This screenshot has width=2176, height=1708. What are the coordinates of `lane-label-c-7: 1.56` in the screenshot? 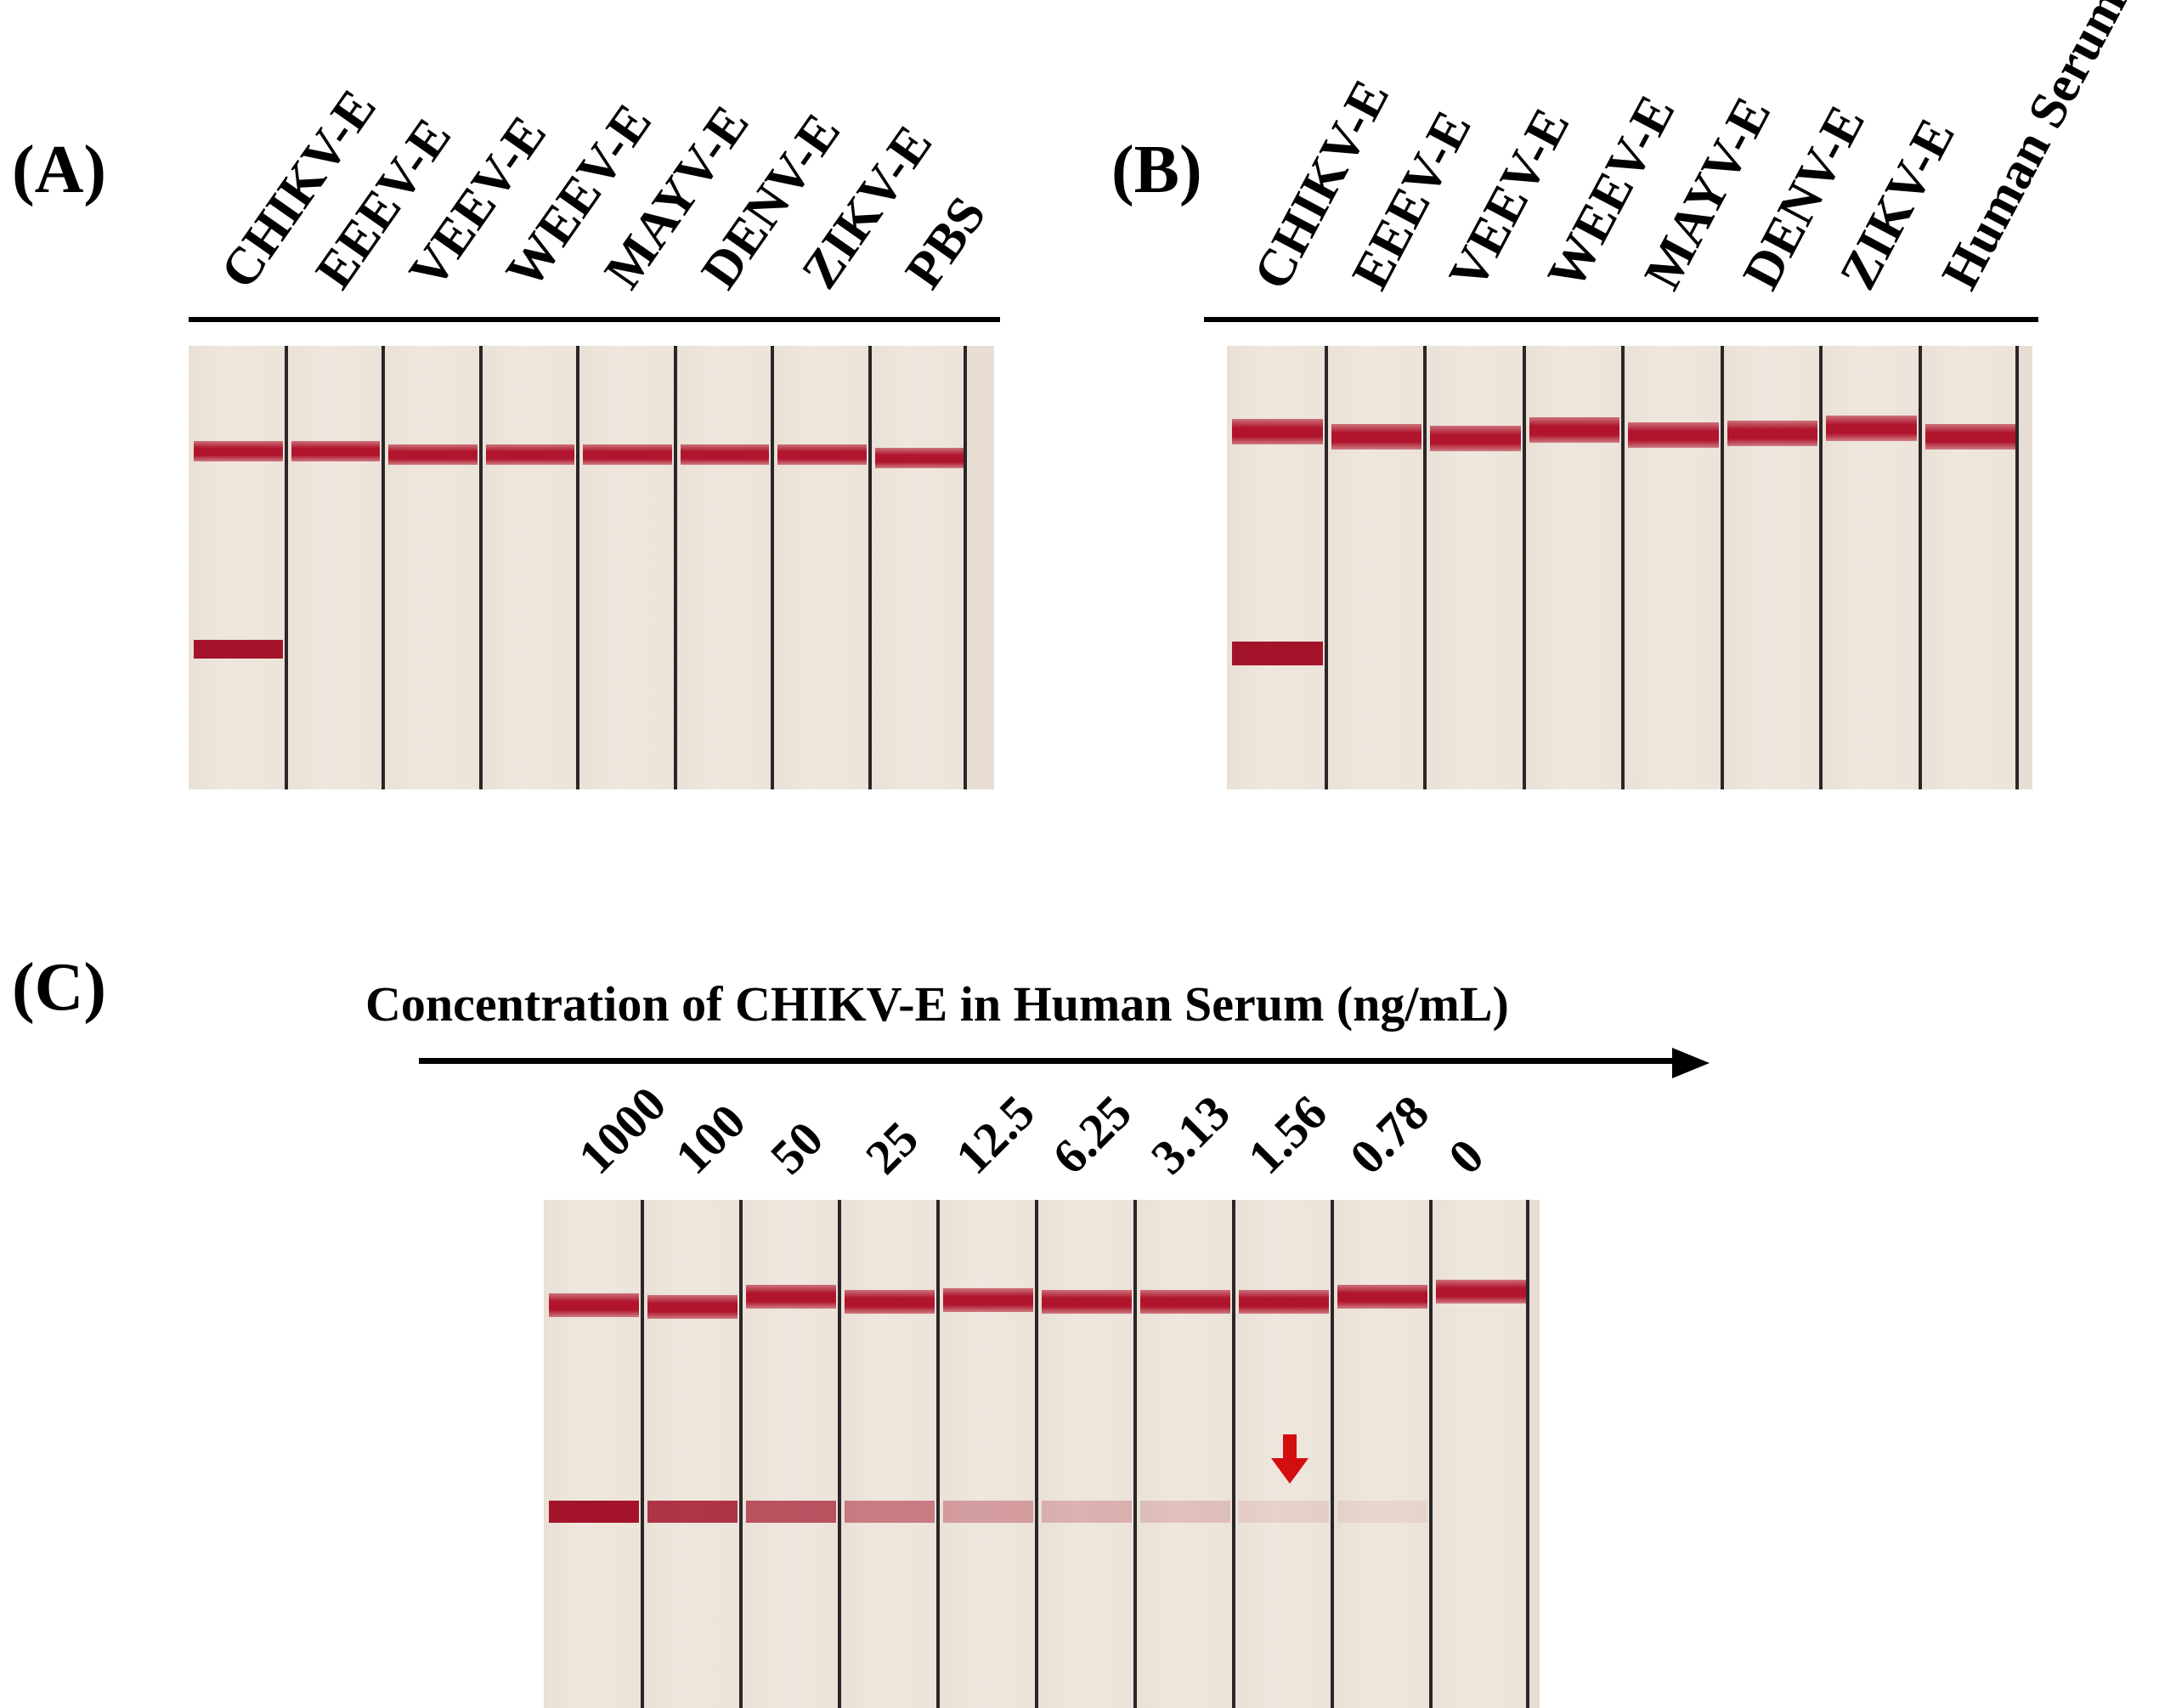 It's located at (1287, 1135).